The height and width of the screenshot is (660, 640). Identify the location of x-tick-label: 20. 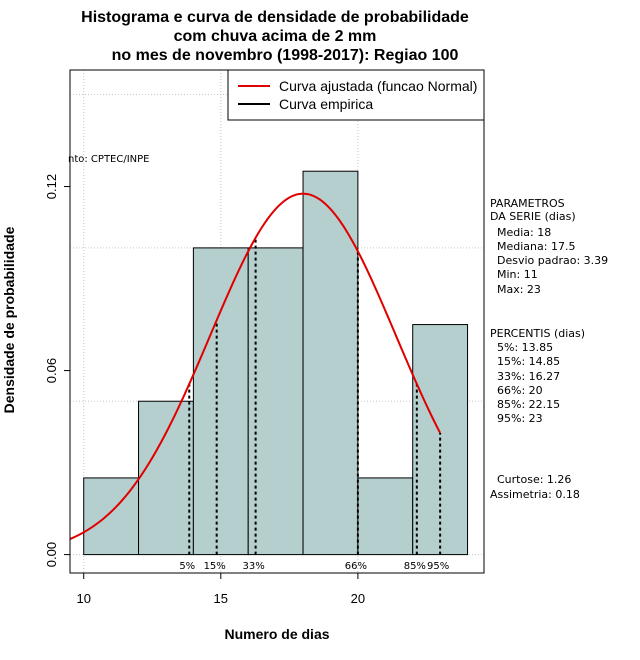
(358, 598).